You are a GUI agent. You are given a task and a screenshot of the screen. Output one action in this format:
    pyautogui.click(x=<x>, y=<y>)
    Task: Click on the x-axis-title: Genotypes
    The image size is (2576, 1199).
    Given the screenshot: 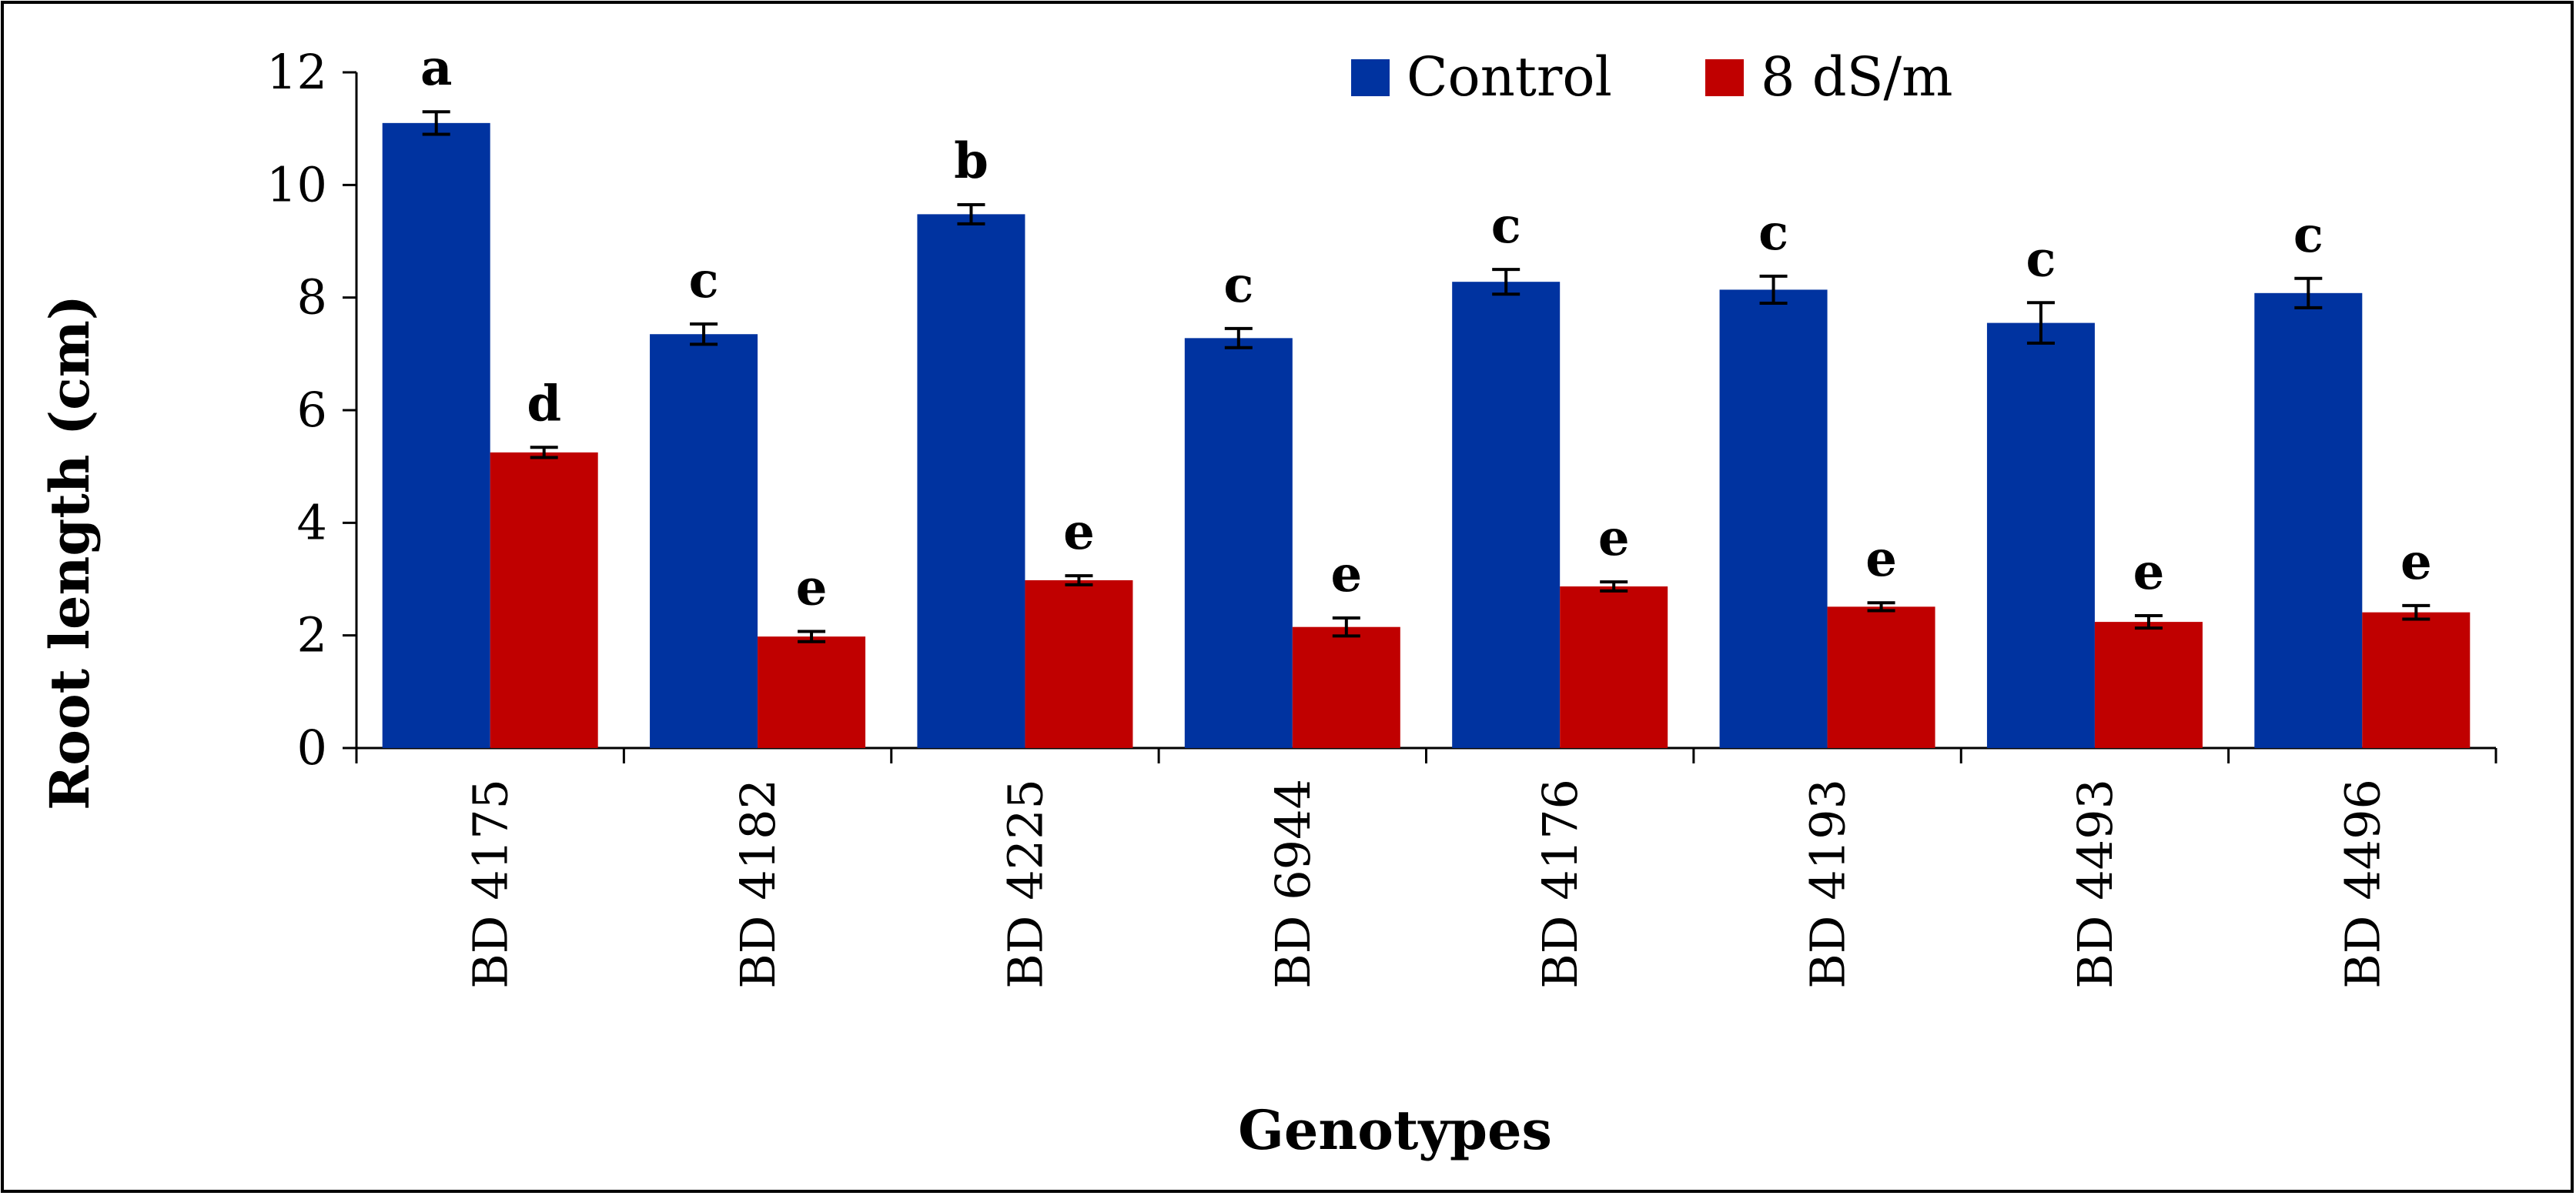 What is the action you would take?
    pyautogui.click(x=1395, y=1130)
    